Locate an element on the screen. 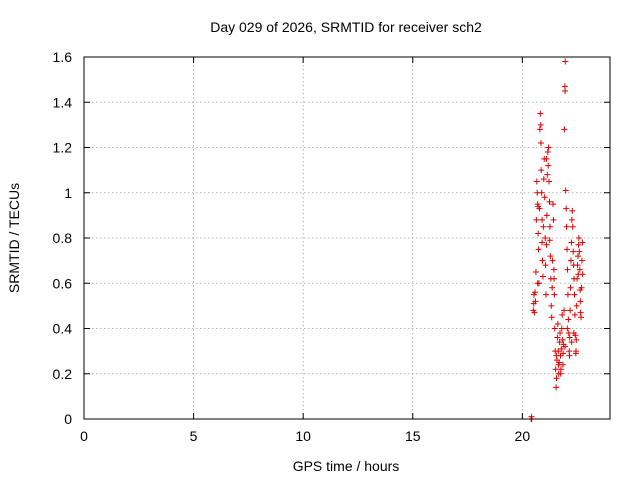 The height and width of the screenshot is (480, 640). y-tick-label: 1.2 is located at coordinates (63, 148).